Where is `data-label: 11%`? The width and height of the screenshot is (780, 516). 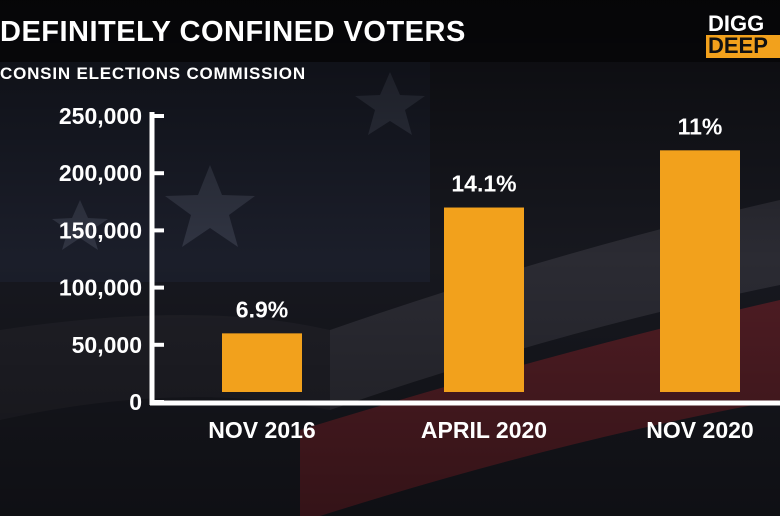
data-label: 11% is located at coordinates (700, 126).